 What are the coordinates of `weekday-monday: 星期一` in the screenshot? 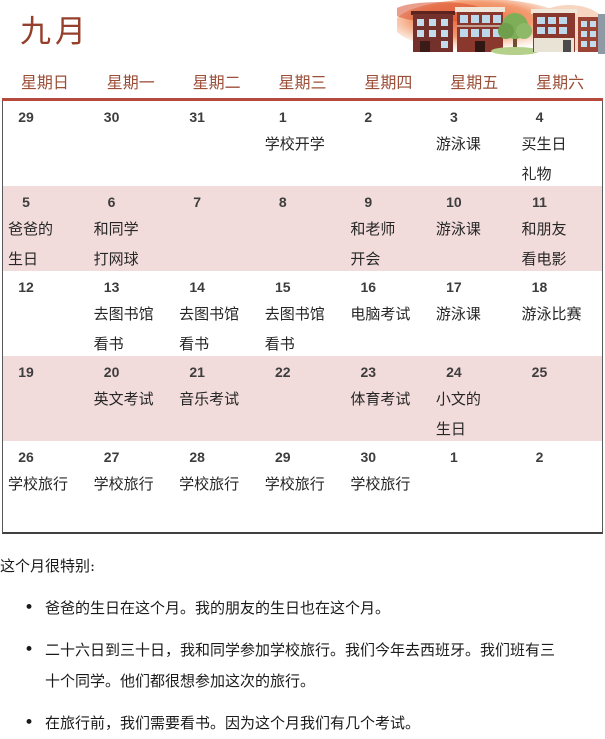 It's located at (130, 82).